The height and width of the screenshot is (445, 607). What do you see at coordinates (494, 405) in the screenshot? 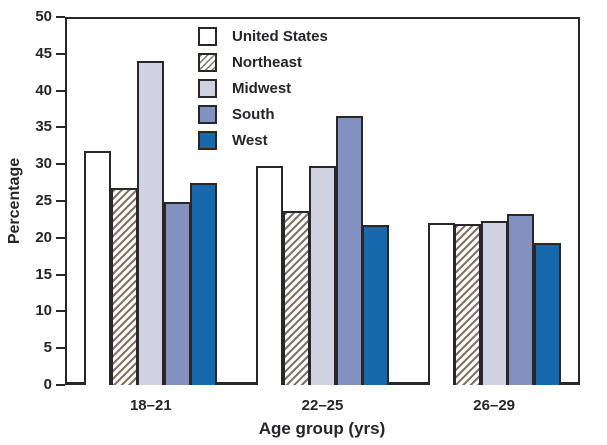
I see `x-tick-label: 26–29` at bounding box center [494, 405].